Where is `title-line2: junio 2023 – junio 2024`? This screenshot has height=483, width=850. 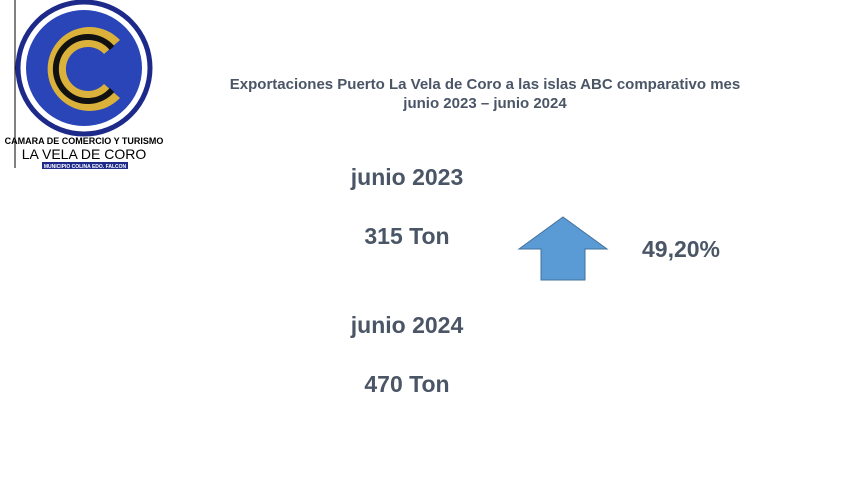 title-line2: junio 2023 – junio 2024 is located at coordinates (484, 103).